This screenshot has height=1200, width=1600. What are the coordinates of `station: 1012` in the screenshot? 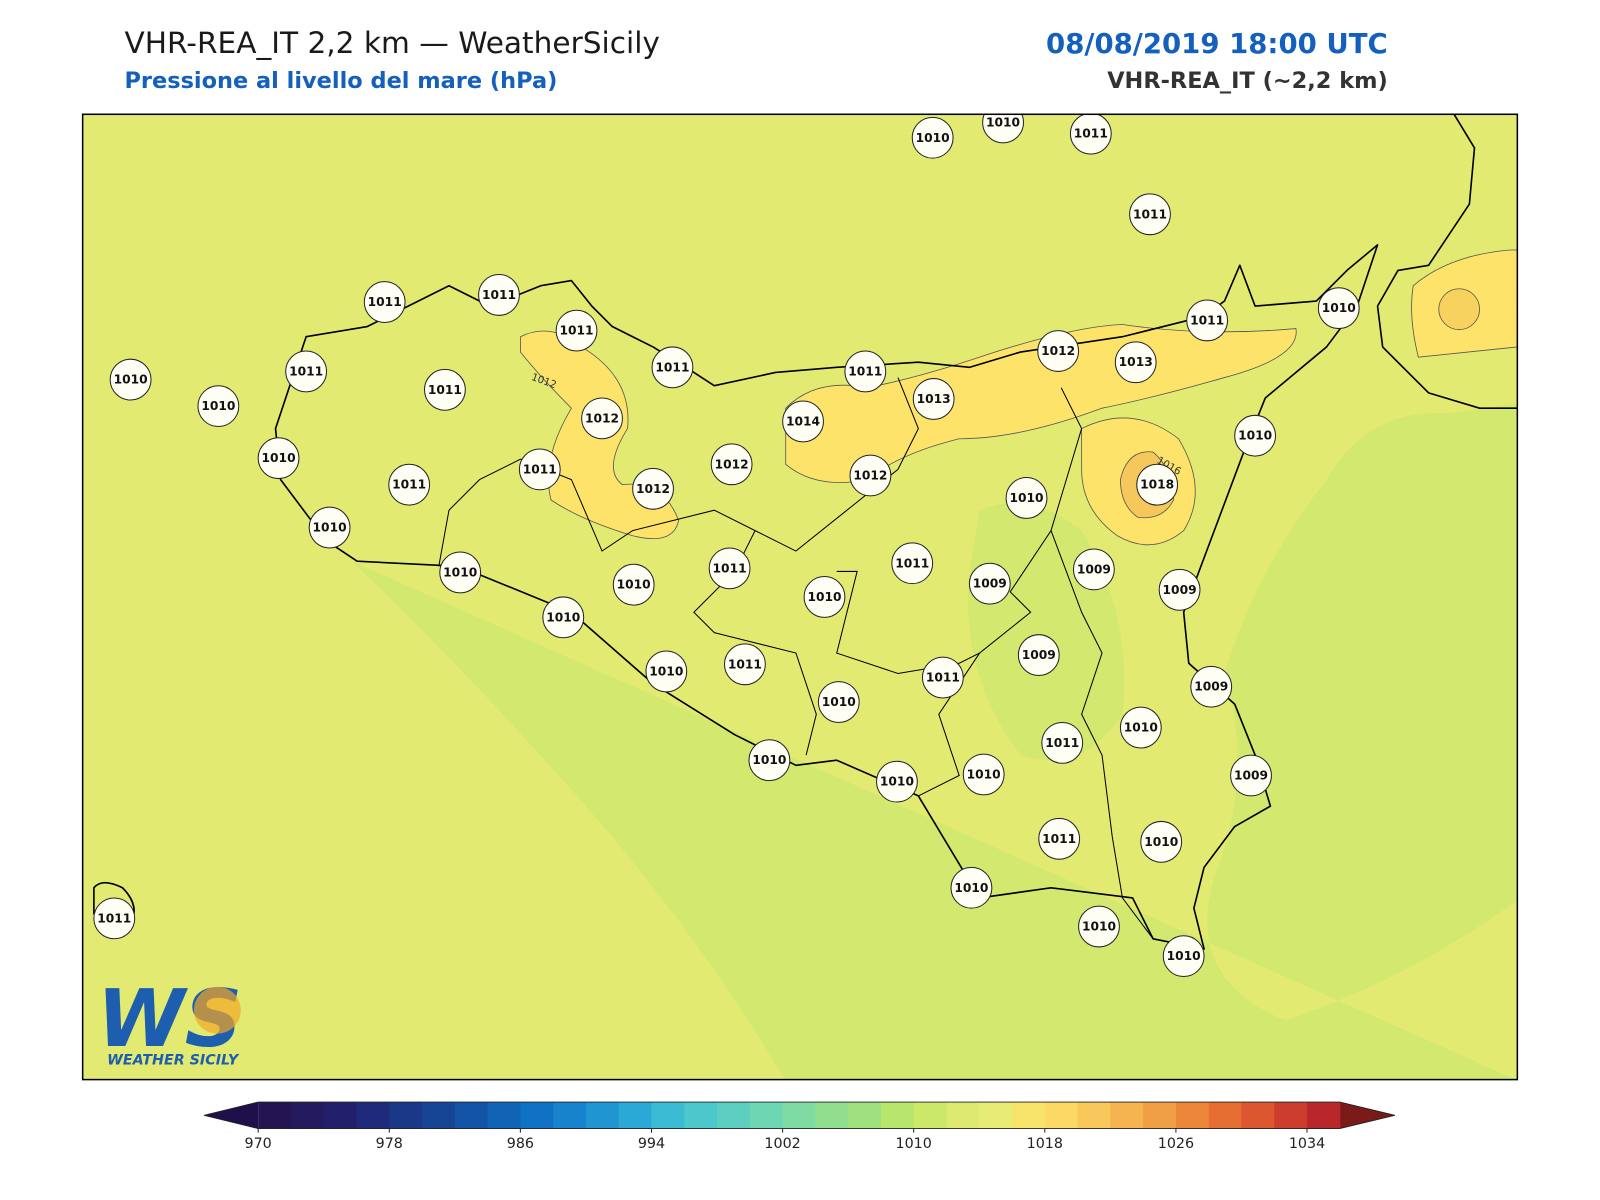 It's located at (870, 475).